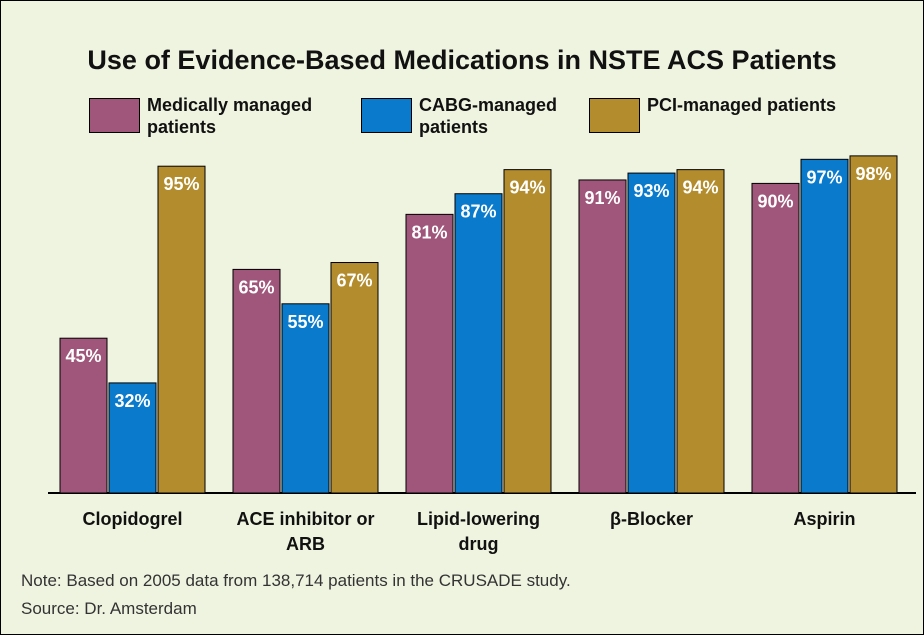 Image resolution: width=924 pixels, height=635 pixels. Describe the element at coordinates (478, 531) in the screenshot. I see `x-tick-label: Lipid-lowering drug` at that location.